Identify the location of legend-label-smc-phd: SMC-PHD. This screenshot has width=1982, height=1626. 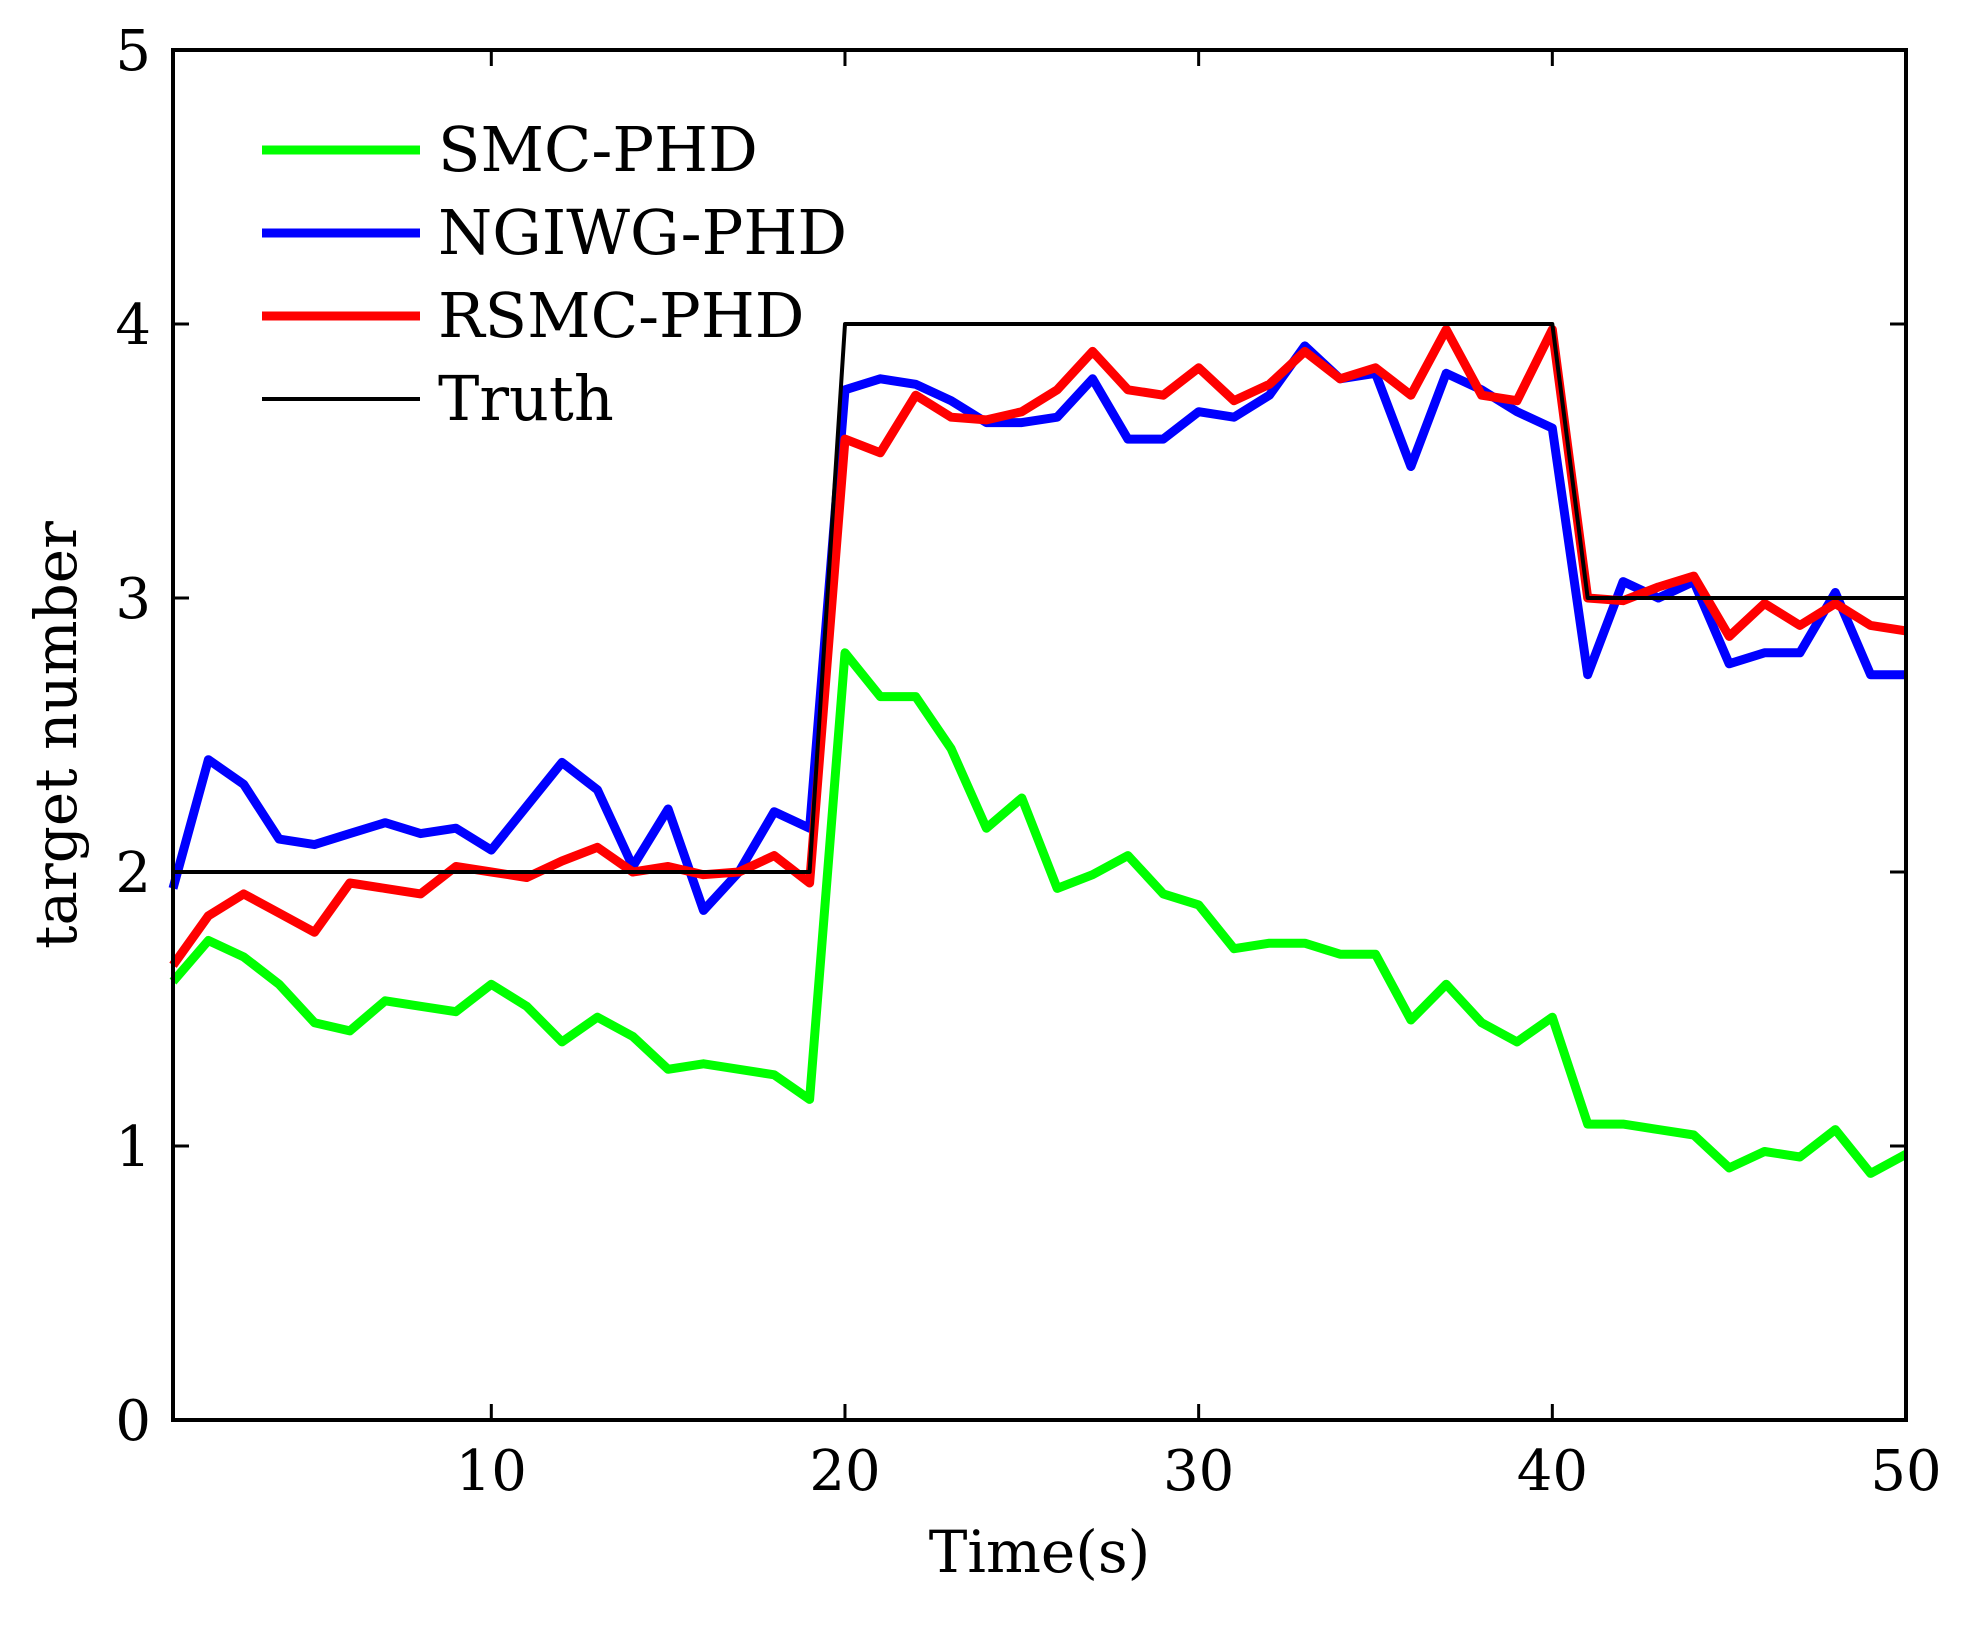
(598, 149).